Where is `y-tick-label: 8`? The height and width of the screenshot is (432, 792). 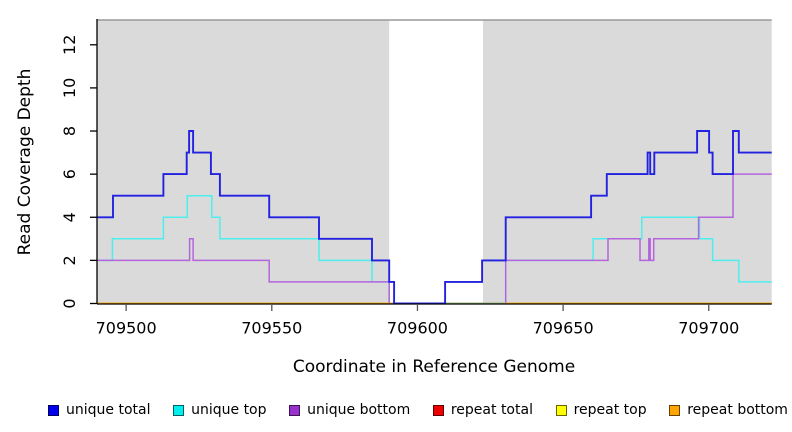 y-tick-label: 8 is located at coordinates (69, 131).